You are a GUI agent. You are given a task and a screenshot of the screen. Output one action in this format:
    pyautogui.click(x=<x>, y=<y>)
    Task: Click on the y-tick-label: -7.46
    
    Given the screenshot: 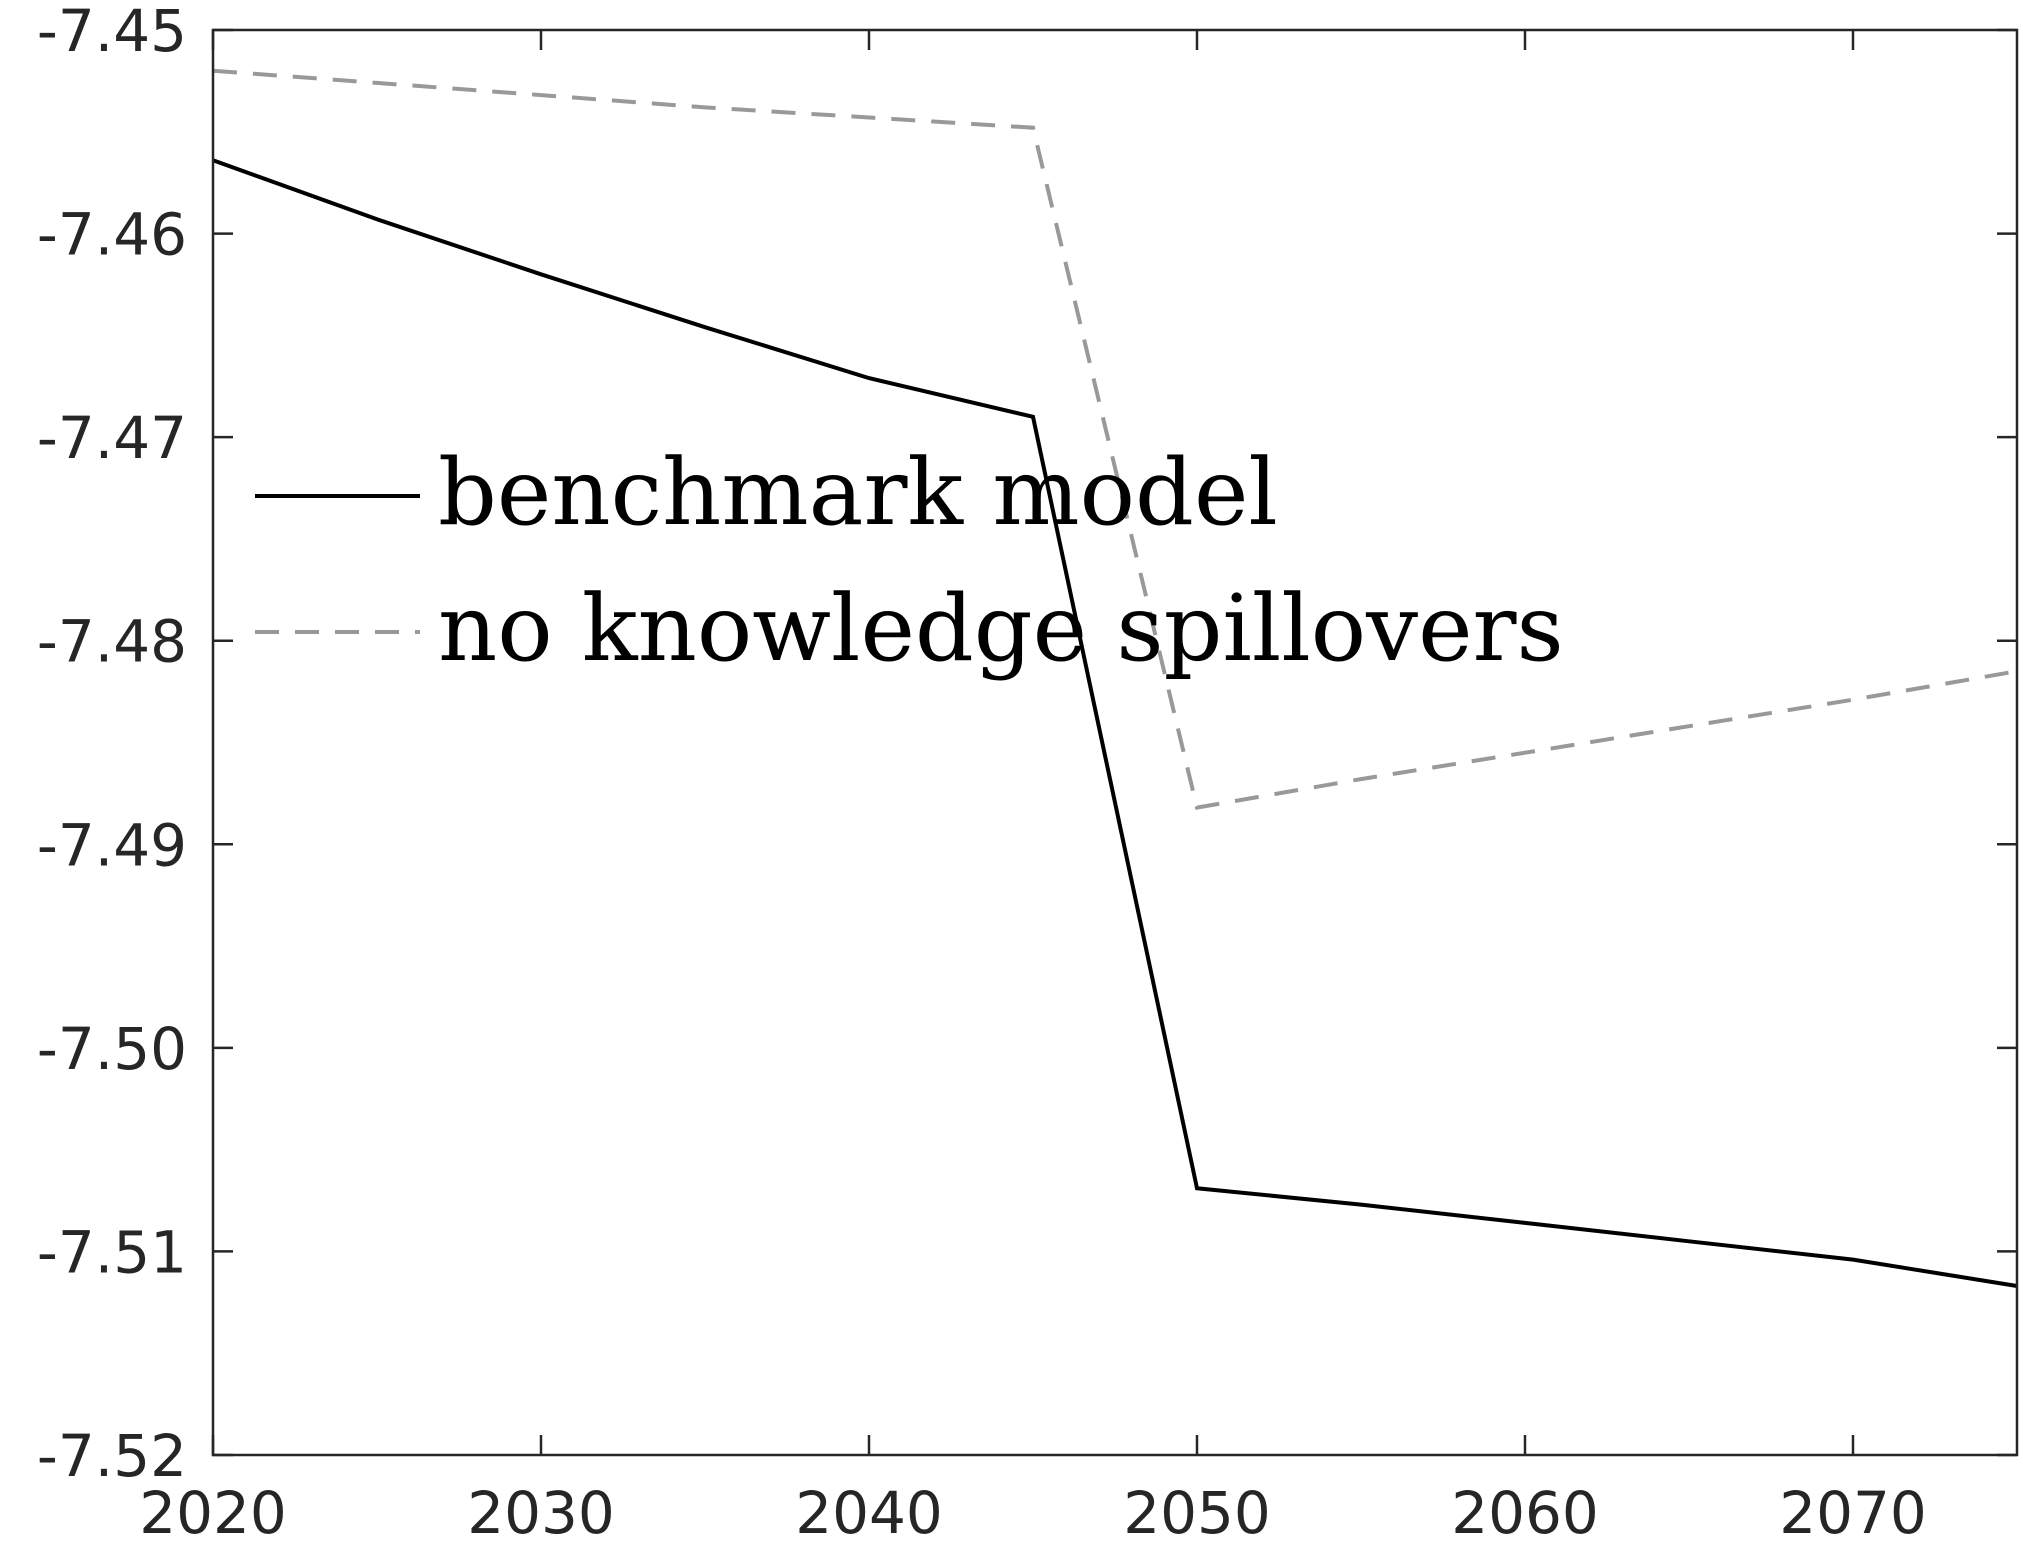 What is the action you would take?
    pyautogui.click(x=112, y=235)
    